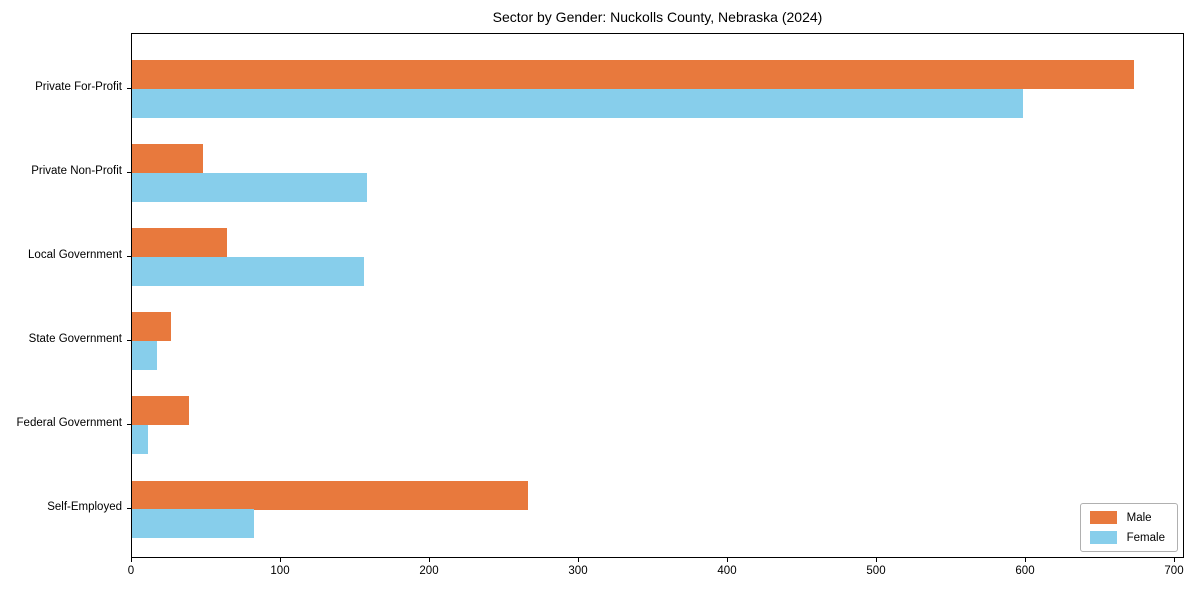  I want to click on y-category-label: Self-Employed, so click(84, 507).